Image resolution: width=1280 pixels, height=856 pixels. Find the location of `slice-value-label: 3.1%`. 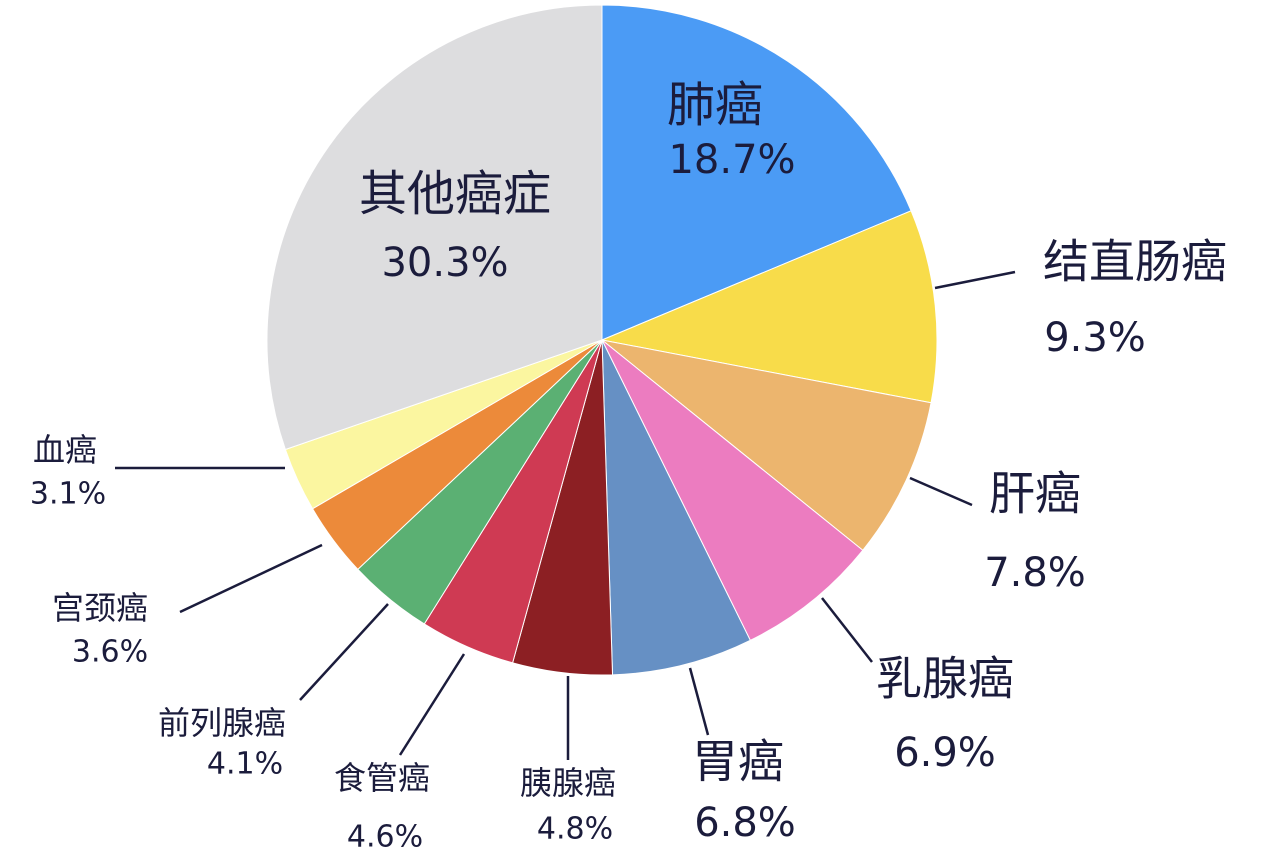

slice-value-label: 3.1% is located at coordinates (68, 494).